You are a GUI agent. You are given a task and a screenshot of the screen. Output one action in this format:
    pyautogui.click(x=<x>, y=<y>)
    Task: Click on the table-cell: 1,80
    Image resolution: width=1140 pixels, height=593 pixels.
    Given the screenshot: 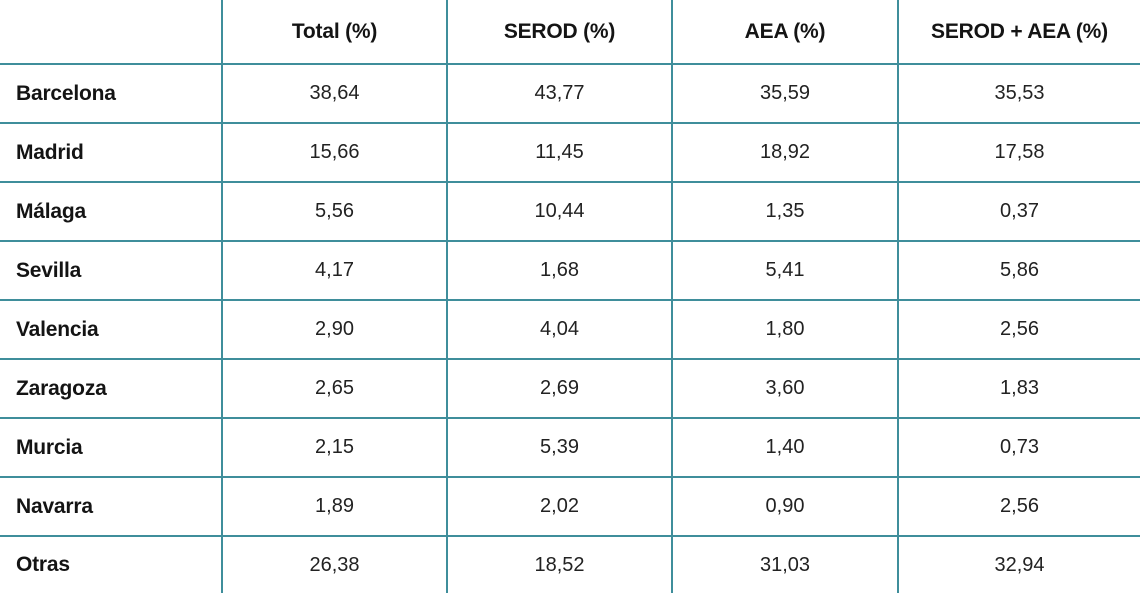 What is the action you would take?
    pyautogui.click(x=785, y=329)
    